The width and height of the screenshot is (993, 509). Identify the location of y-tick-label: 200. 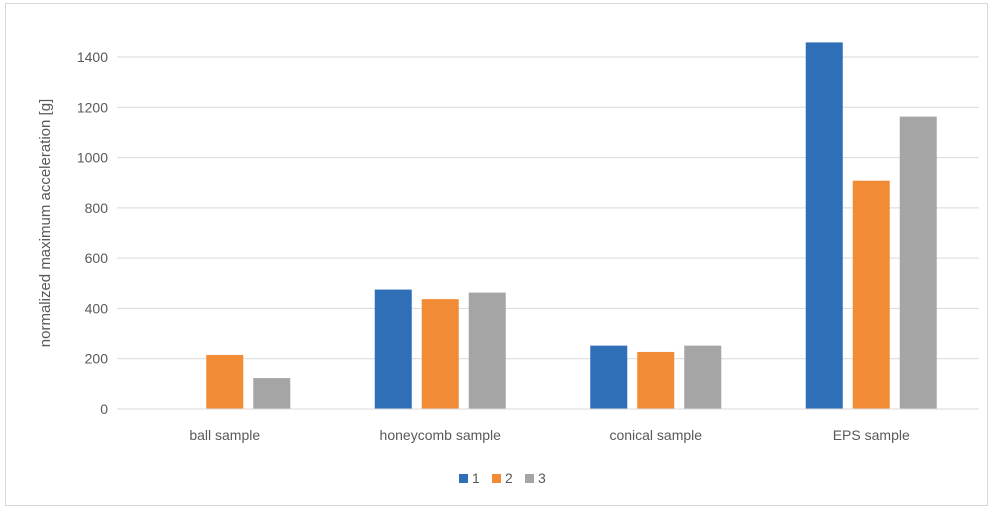
(97, 359).